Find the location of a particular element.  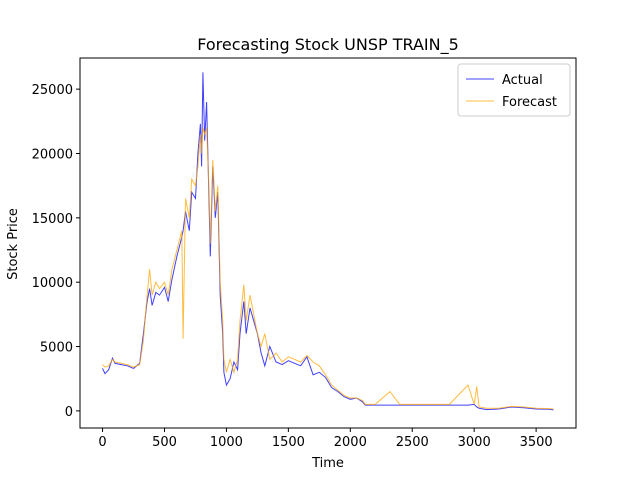

x-tick-label: 1500 is located at coordinates (288, 442).